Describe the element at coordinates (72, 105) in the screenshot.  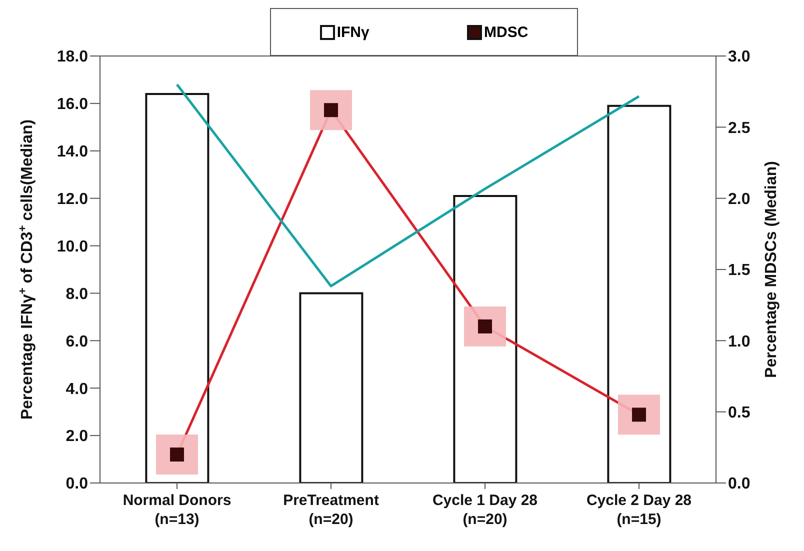
I see `y-tick-label: 16.0` at that location.